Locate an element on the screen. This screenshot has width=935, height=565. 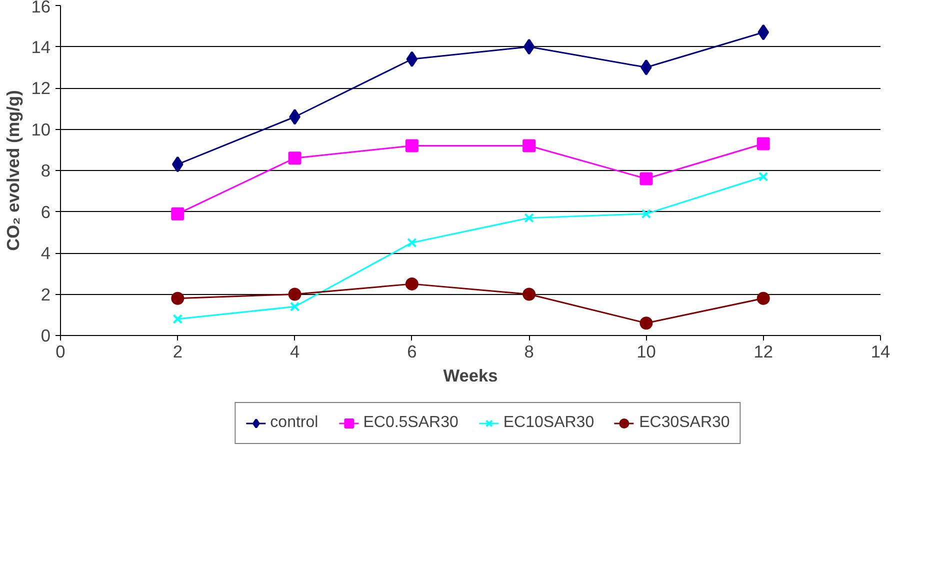
y-axis-title: CO₂ evolved (mg/g) is located at coordinates (13, 170).